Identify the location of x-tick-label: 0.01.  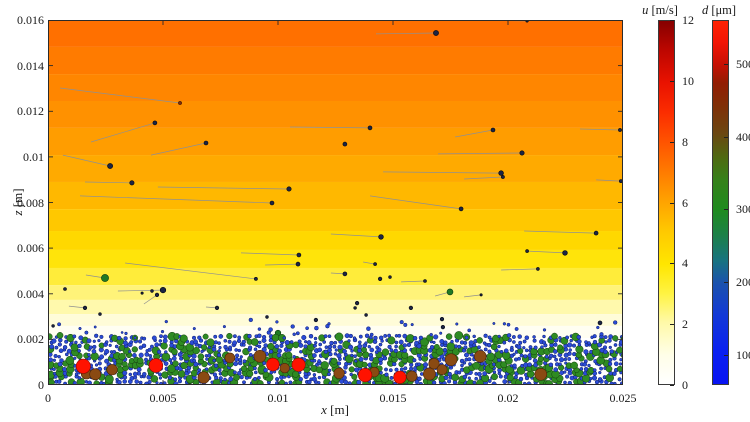
(278, 398).